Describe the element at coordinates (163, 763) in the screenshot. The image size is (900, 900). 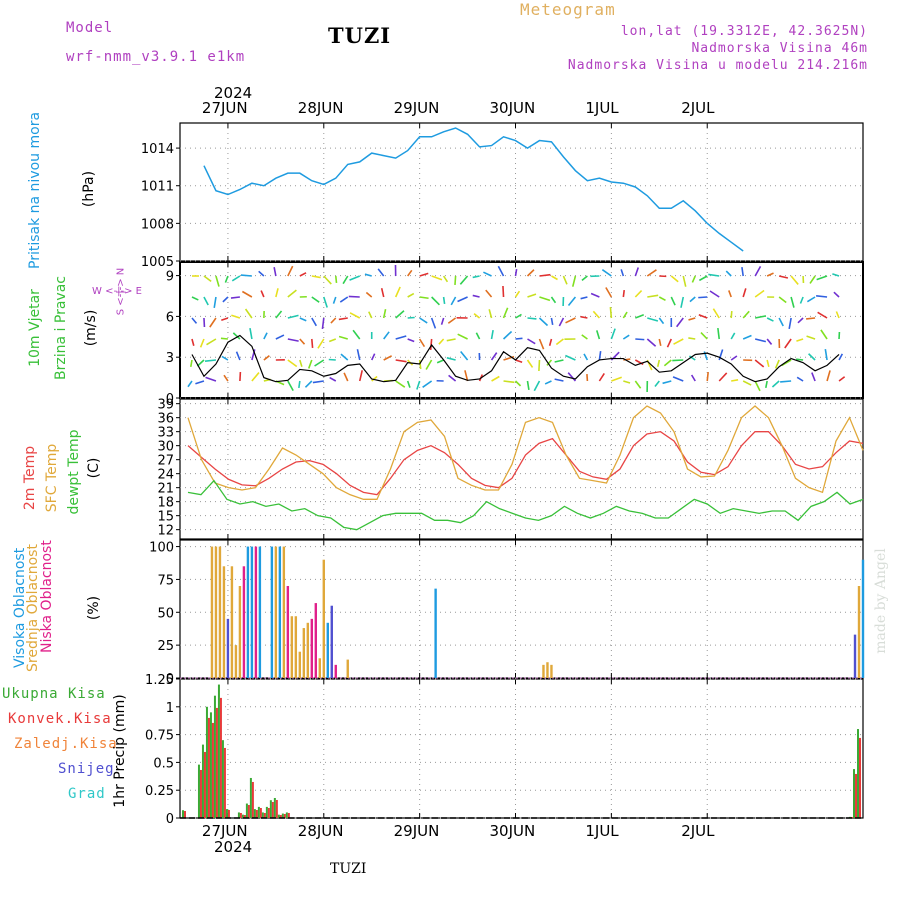
I see `y-tick-label: 0.5` at that location.